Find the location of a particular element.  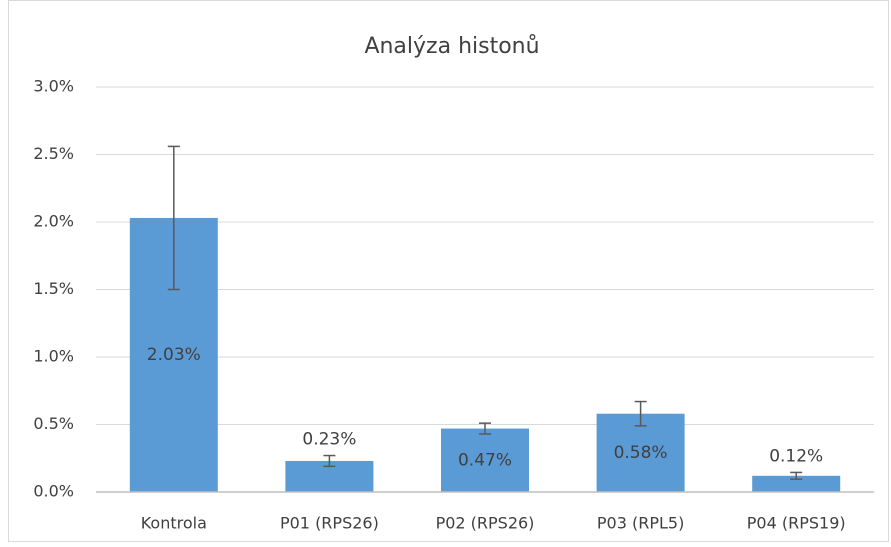

value-label: 0.12% is located at coordinates (796, 456).